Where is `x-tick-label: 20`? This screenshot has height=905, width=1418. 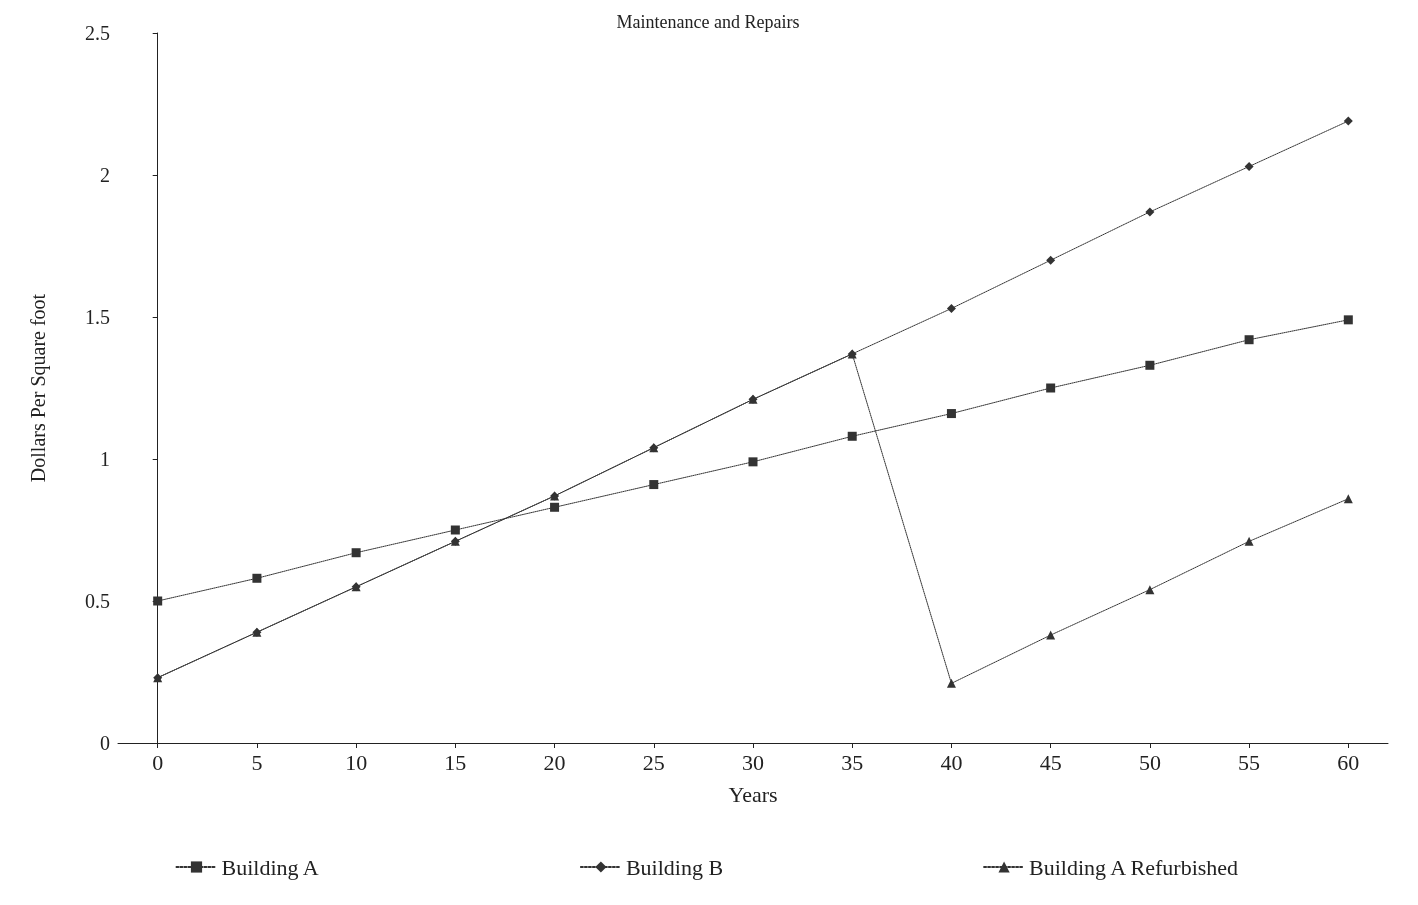 x-tick-label: 20 is located at coordinates (554, 762).